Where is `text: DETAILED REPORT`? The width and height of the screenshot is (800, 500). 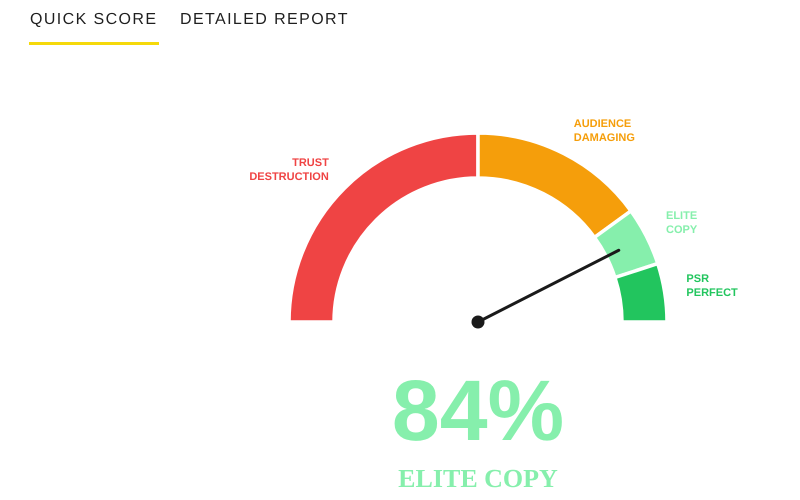 text: DETAILED REPORT is located at coordinates (264, 19).